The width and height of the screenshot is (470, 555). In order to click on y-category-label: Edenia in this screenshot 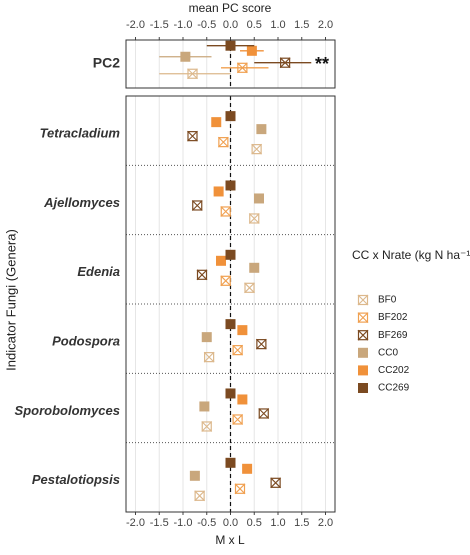, I will do `click(98, 271)`.